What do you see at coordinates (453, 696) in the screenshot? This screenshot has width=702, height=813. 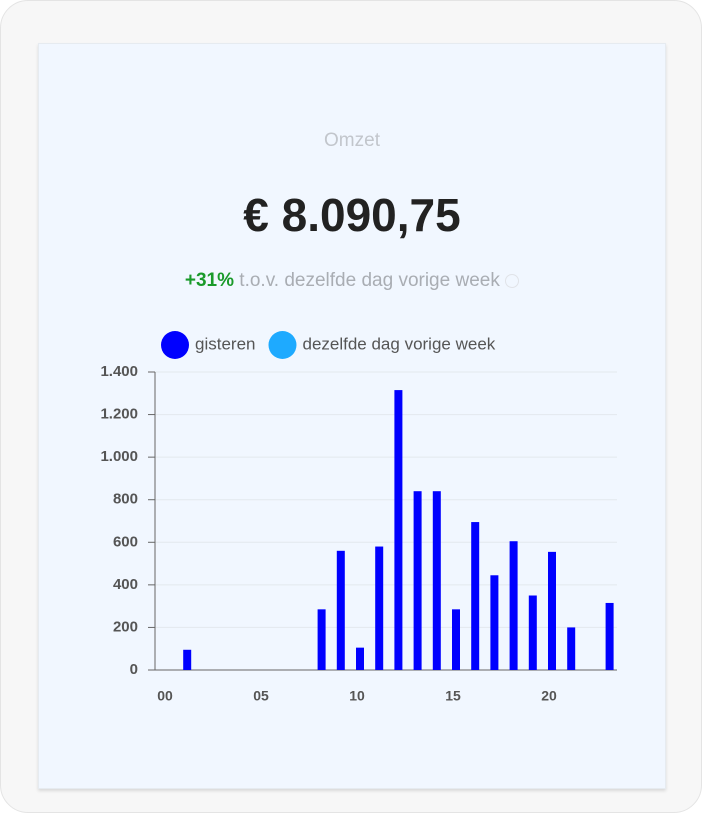 I see `x-tick-label: 15` at bounding box center [453, 696].